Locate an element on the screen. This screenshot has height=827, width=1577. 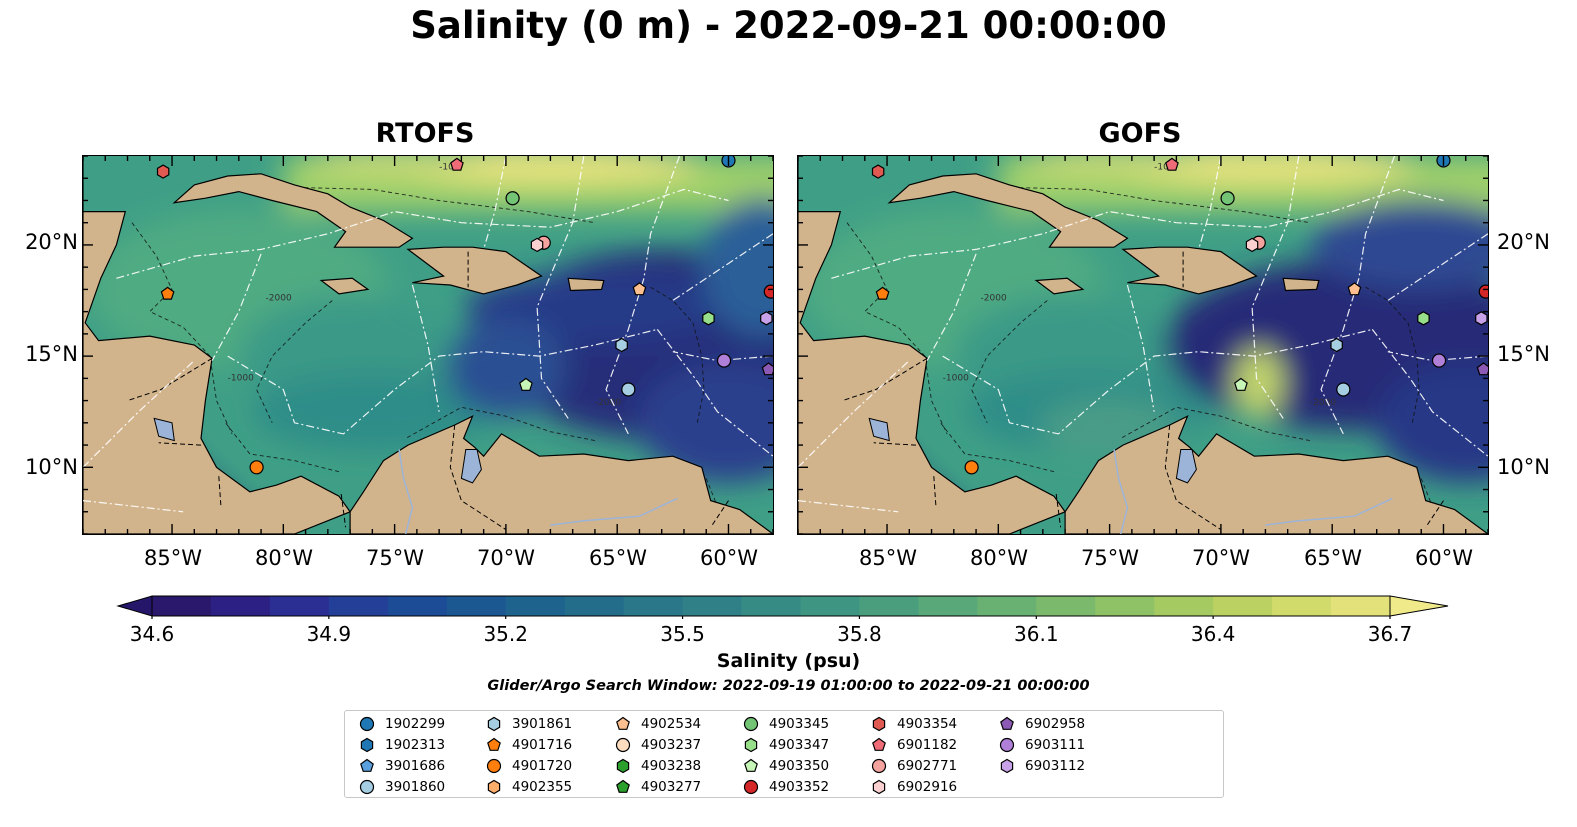
legend-item-4903277: 4903277 is located at coordinates (658, 787).